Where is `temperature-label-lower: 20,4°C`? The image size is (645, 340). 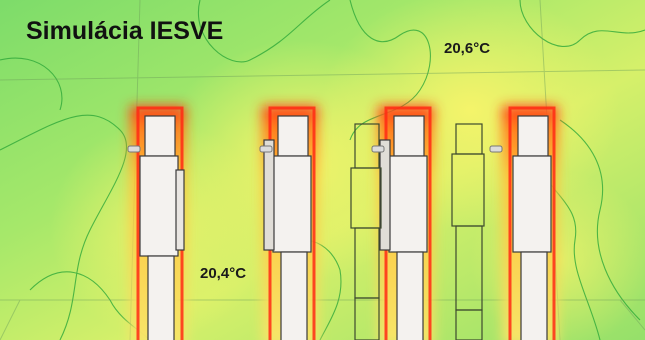
temperature-label-lower: 20,4°C is located at coordinates (223, 273).